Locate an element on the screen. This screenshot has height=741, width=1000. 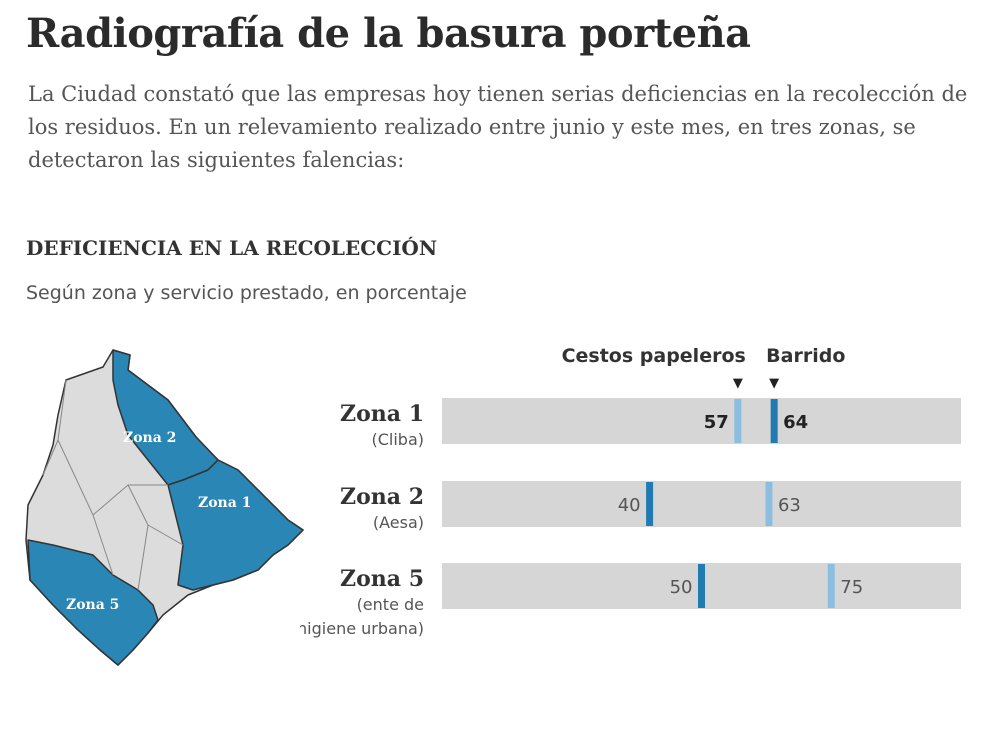
data-label: 75 is located at coordinates (851, 587).